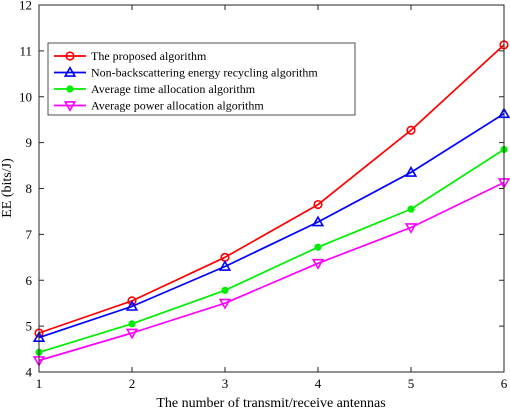 The height and width of the screenshot is (412, 510). I want to click on legend-box, so click(201, 79).